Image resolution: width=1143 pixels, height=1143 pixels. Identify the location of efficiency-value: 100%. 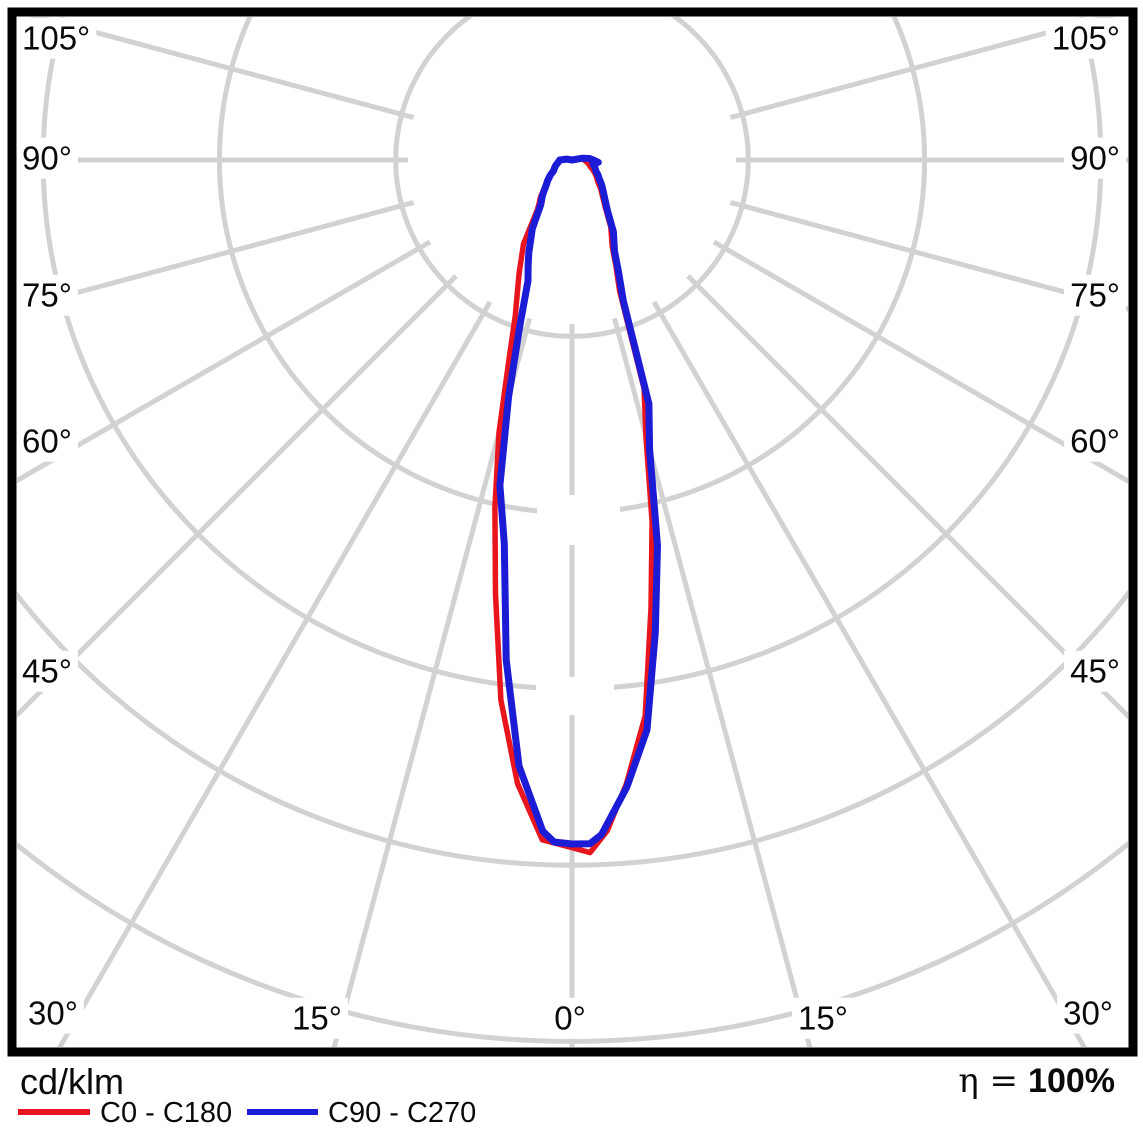
(1071, 1081).